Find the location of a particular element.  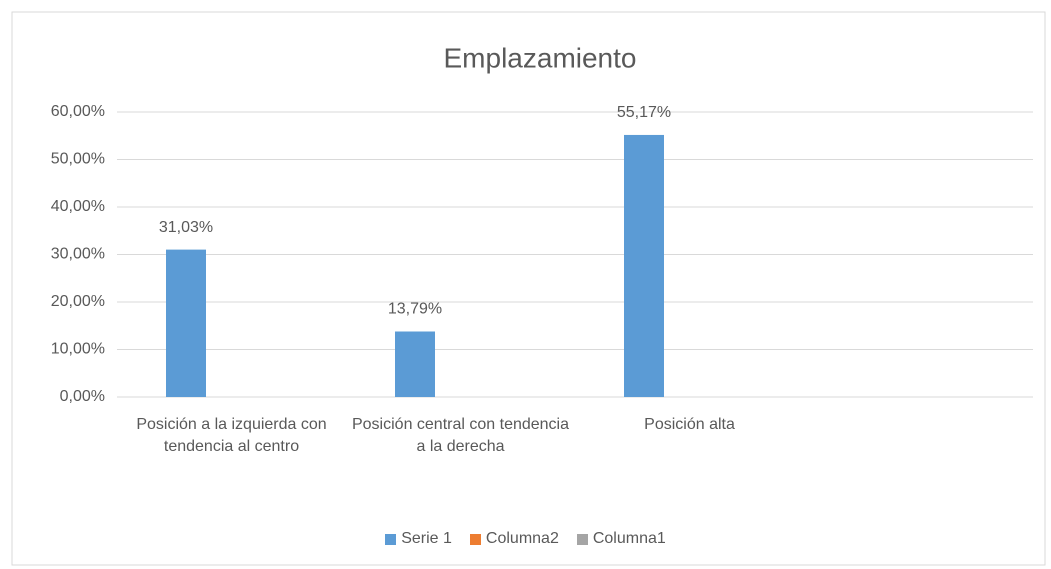

data-label: 31,03% is located at coordinates (186, 227).